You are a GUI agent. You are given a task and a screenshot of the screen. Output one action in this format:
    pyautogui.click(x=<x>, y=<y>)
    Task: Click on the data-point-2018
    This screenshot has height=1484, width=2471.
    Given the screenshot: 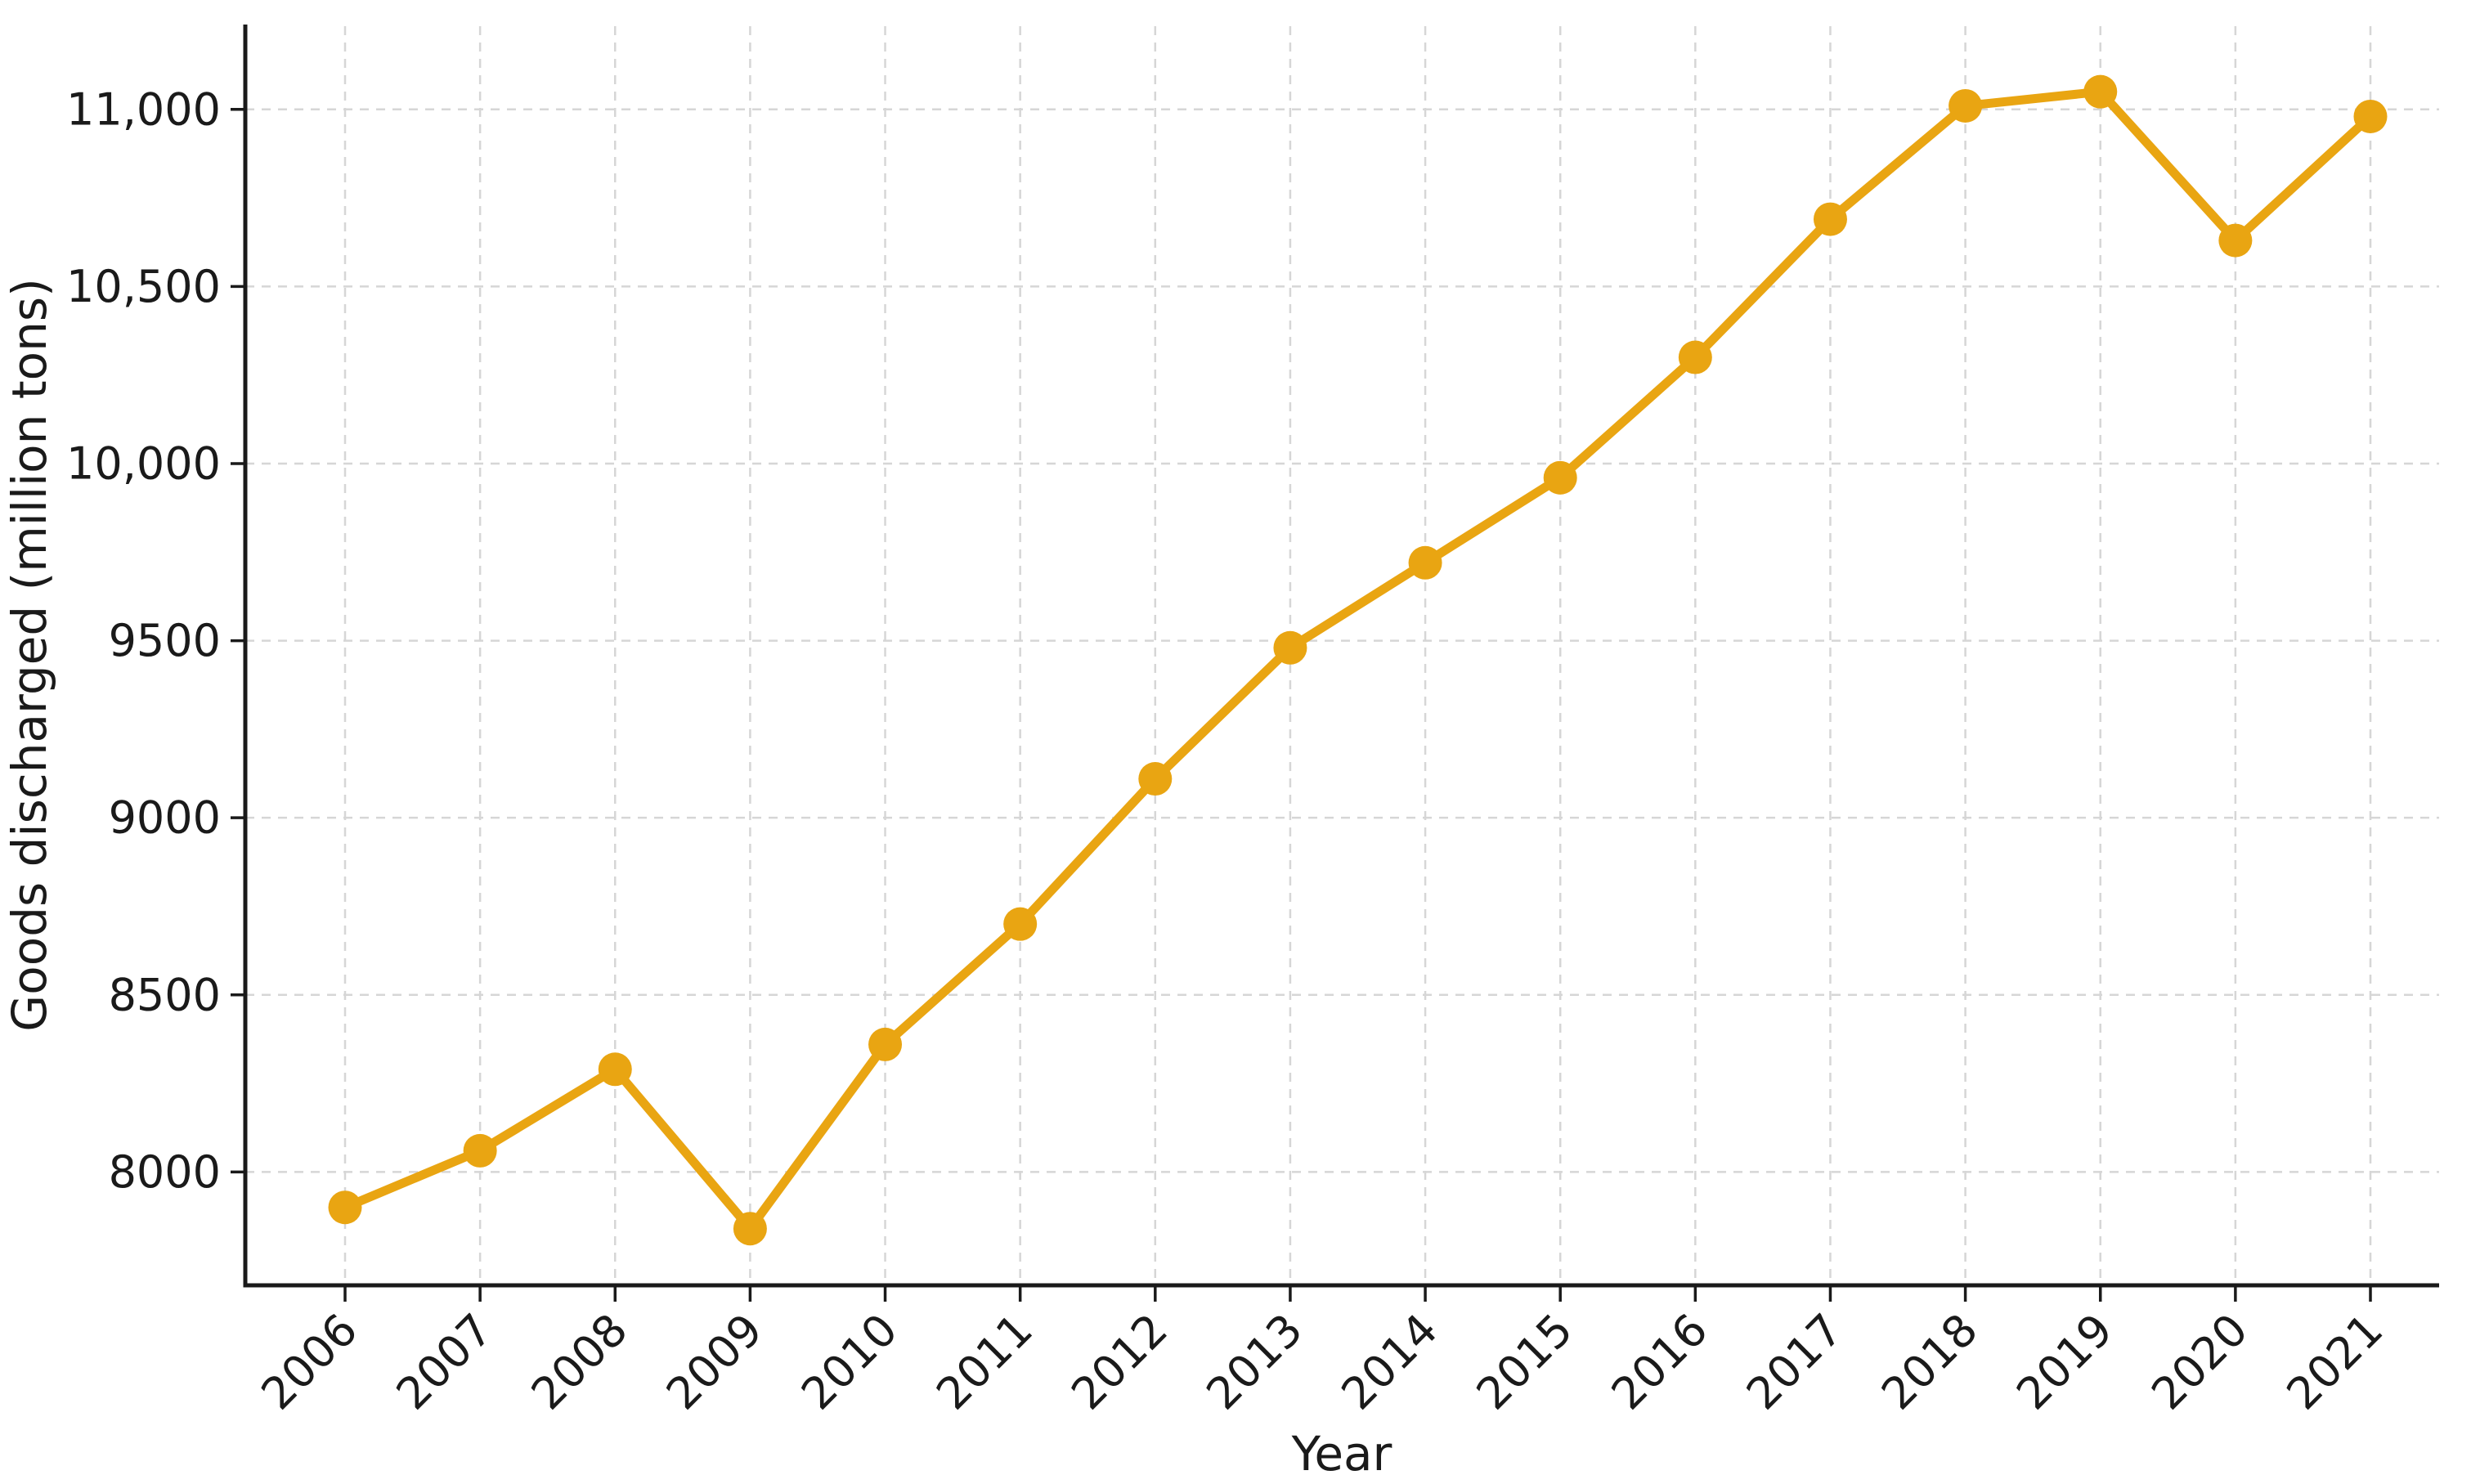 What is the action you would take?
    pyautogui.click(x=1966, y=105)
    